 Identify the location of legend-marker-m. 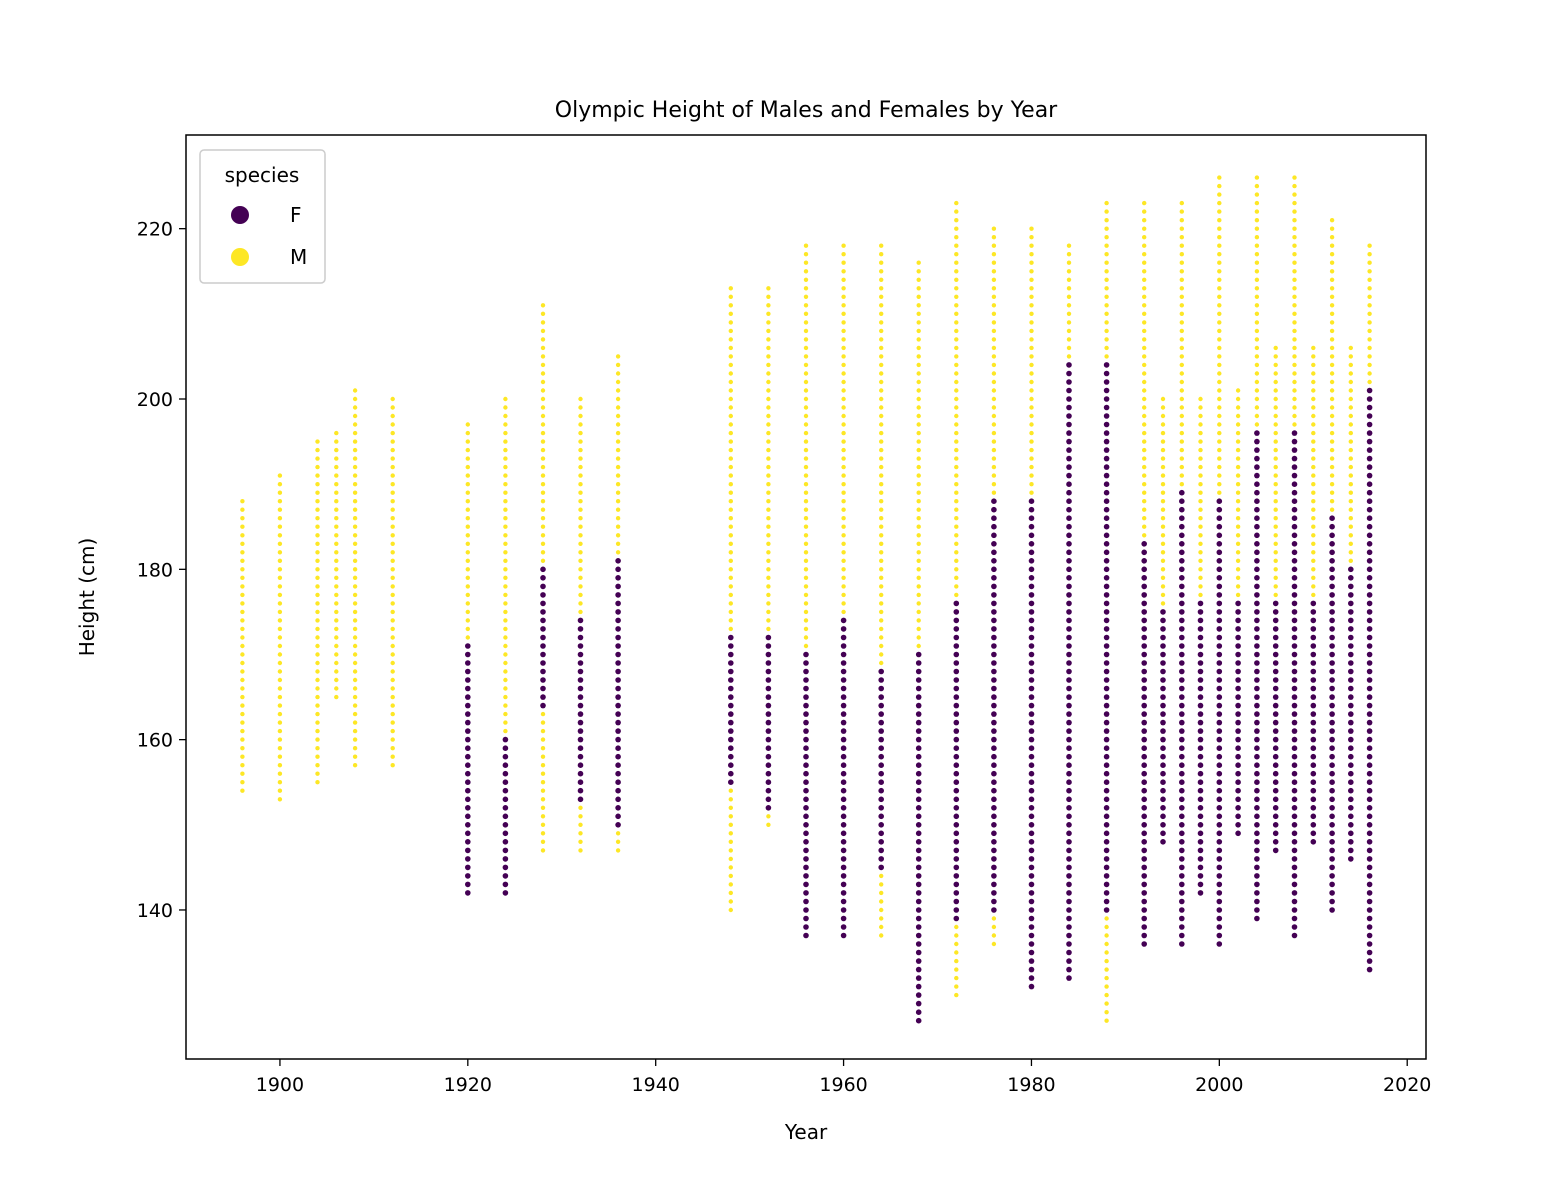
(240, 257).